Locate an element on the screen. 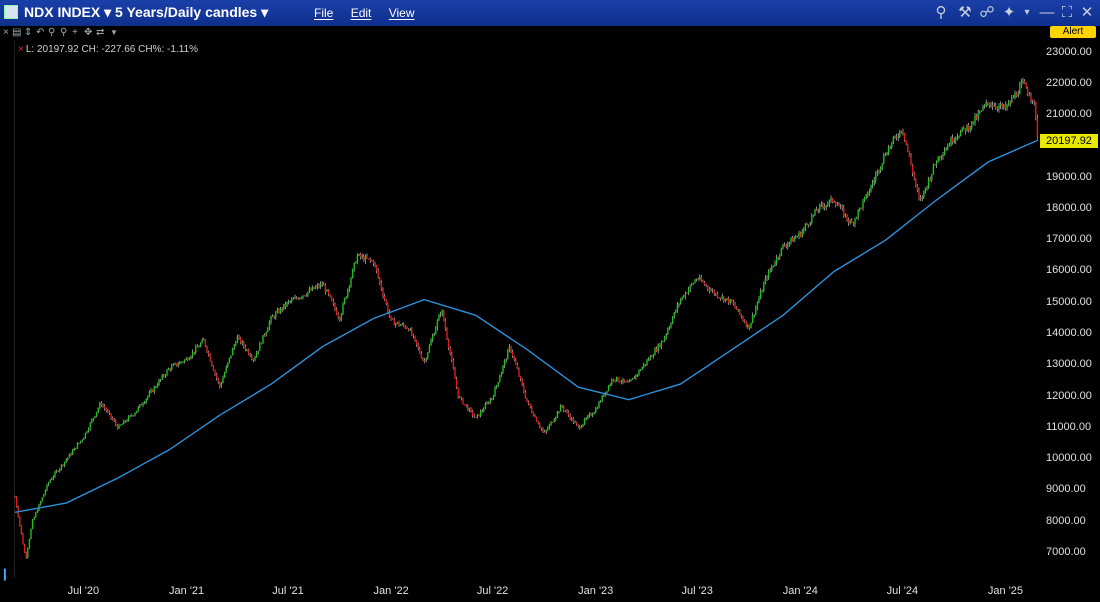  y-tick-label: 8000.00 is located at coordinates (1066, 520).